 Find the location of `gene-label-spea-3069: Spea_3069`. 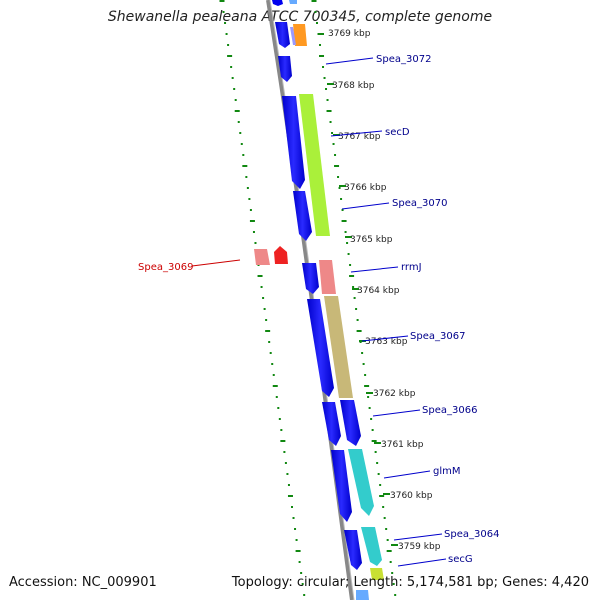

gene-label-spea-3069: Spea_3069 is located at coordinates (165, 267).